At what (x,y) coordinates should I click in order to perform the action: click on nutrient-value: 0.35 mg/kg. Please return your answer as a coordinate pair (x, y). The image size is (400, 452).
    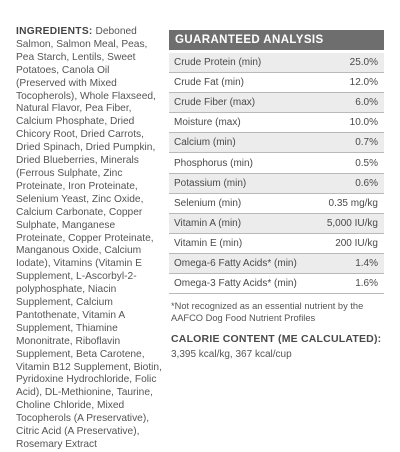
    Looking at the image, I should click on (353, 203).